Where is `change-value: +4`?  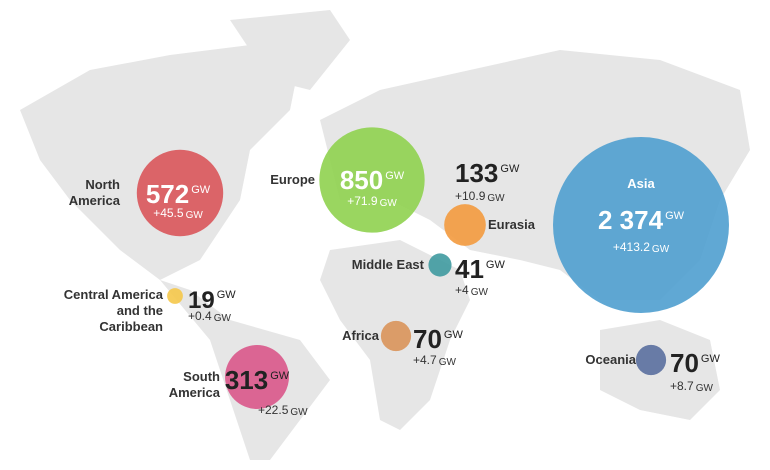 change-value: +4 is located at coordinates (462, 290).